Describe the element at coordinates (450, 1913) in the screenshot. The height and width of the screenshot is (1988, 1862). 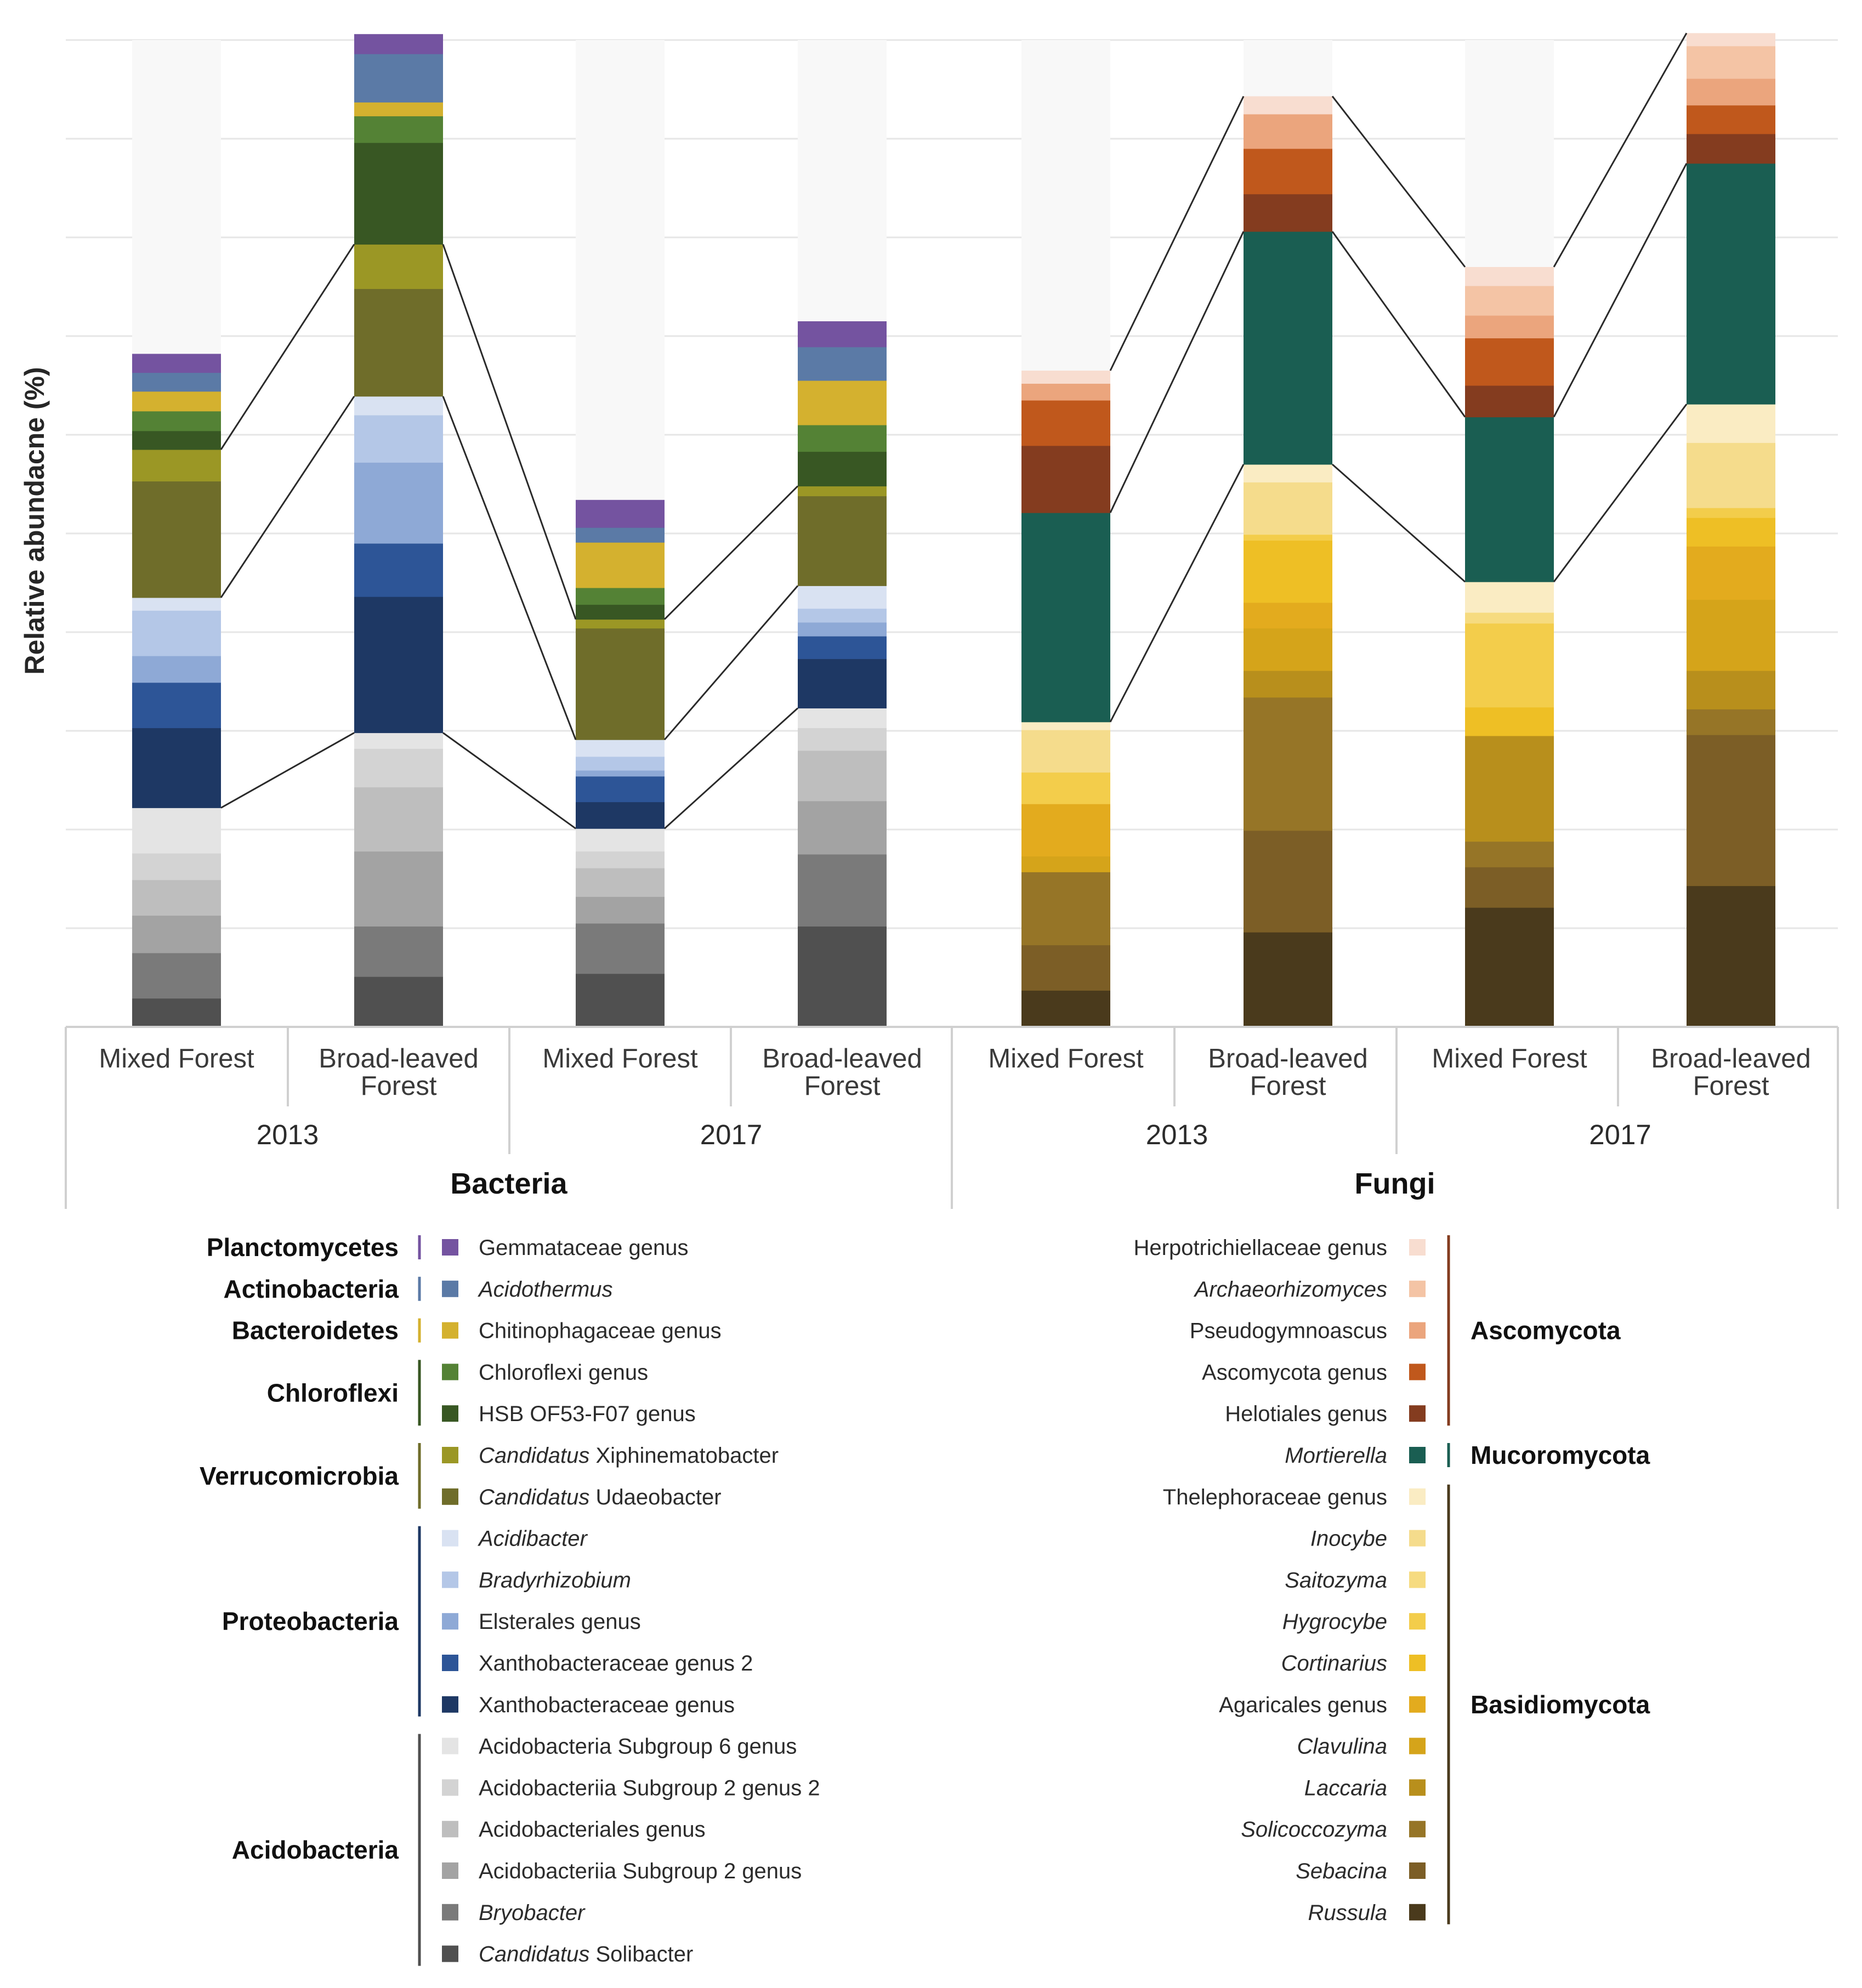
I see `legend-swatch-bryobacter` at that location.